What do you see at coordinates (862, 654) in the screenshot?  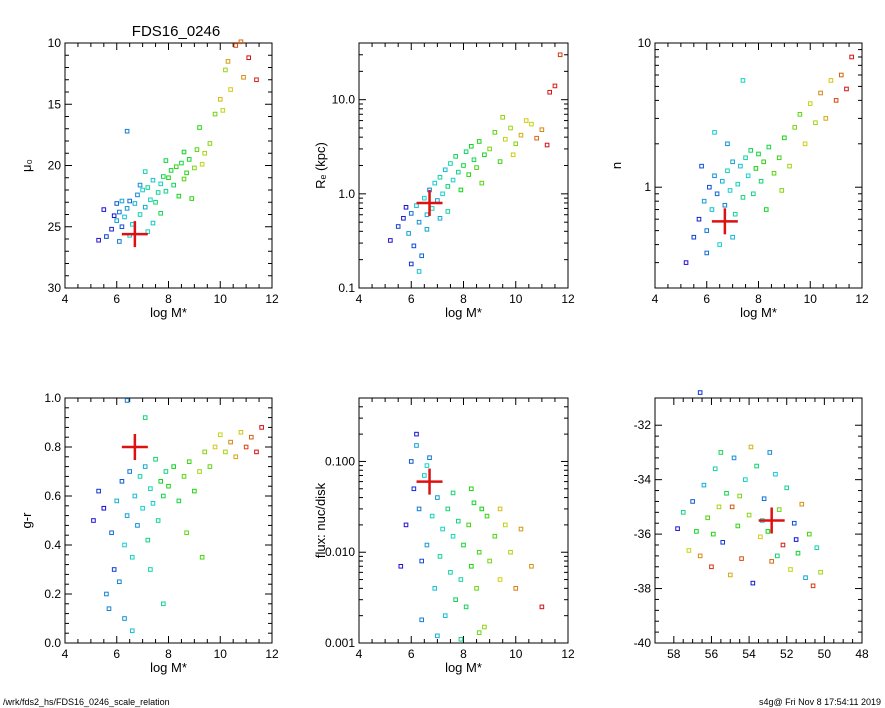 I see `x-tick-label: 48` at bounding box center [862, 654].